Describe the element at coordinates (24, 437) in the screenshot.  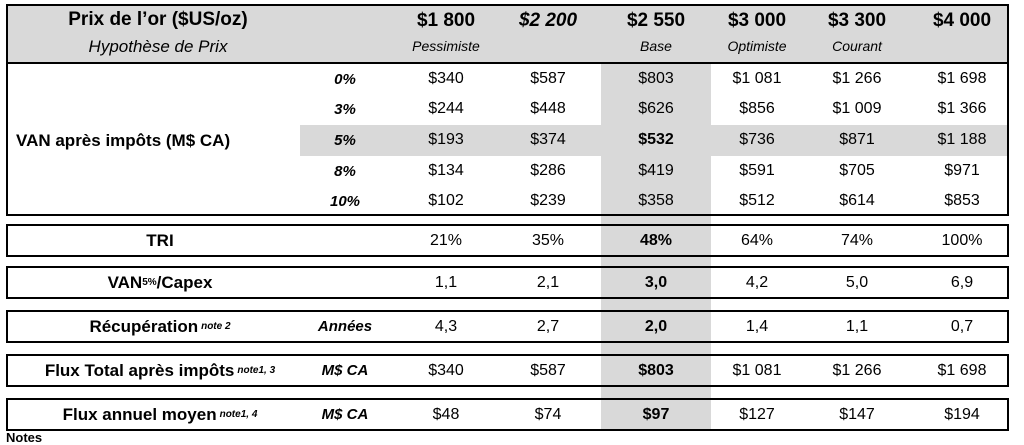
I see `notes-label: Notes` at that location.